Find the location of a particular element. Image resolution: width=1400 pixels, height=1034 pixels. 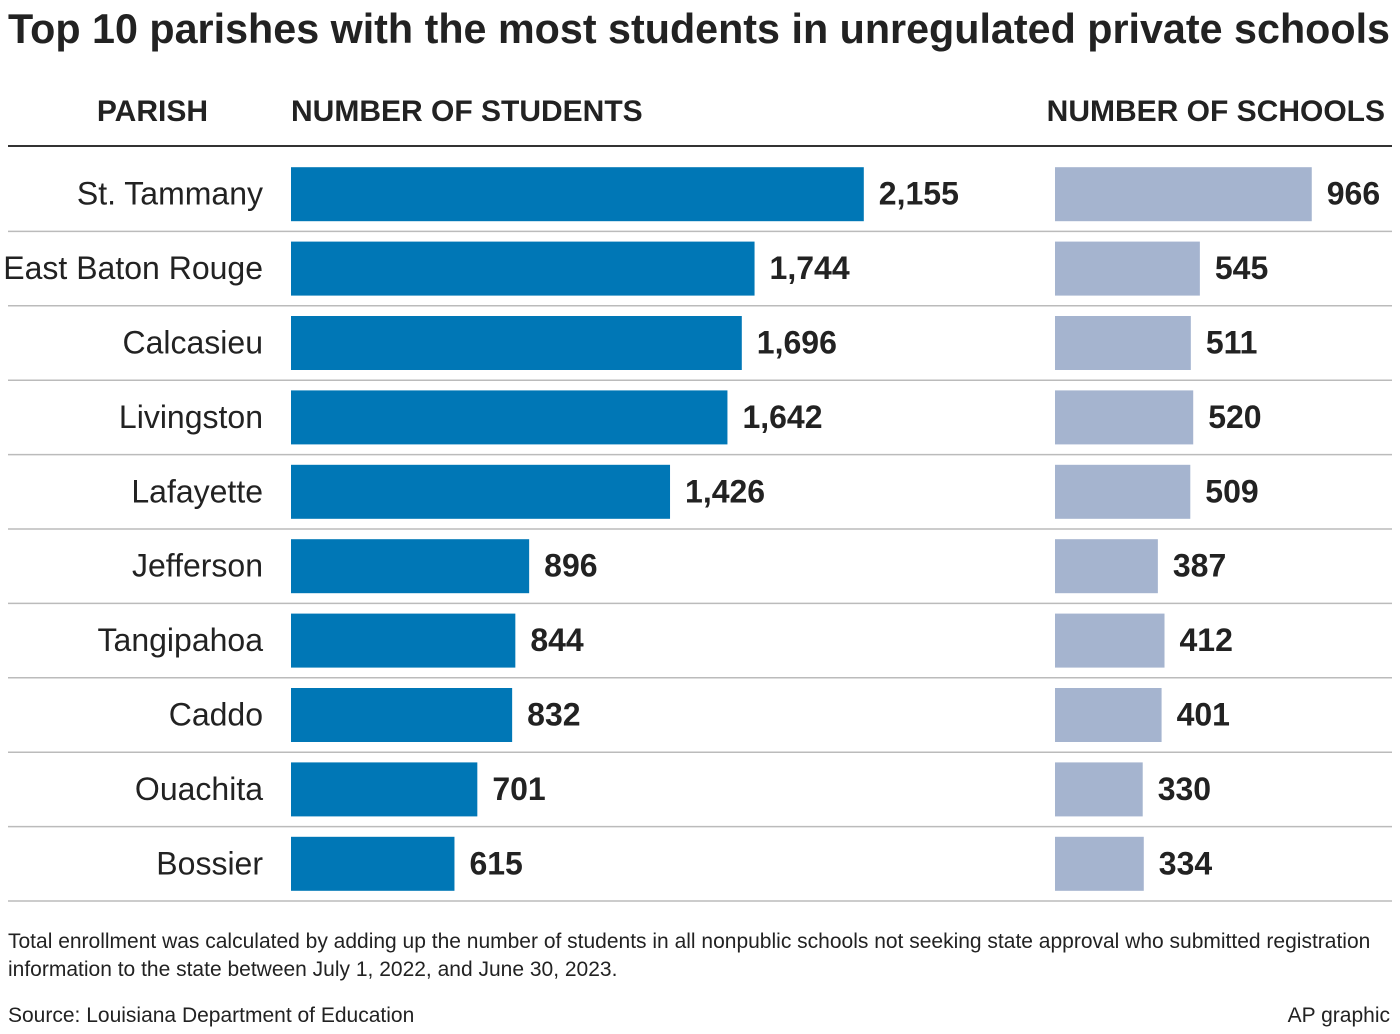

value-label: 1,696 is located at coordinates (797, 342).